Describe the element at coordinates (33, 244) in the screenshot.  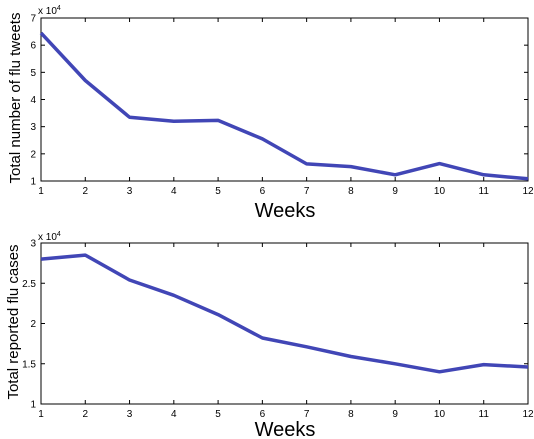
I see `cases-ytick-label: 3` at that location.